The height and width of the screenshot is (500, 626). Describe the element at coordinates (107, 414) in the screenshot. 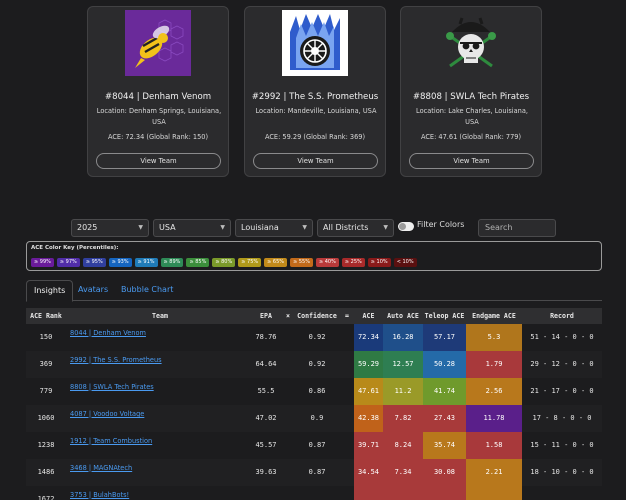

I see `team-link: 4087 | Voodoo Voltage` at that location.